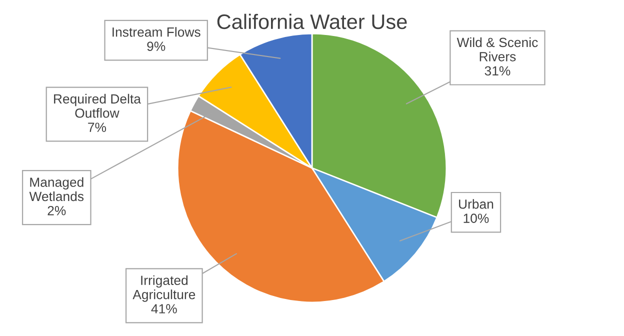 This screenshot has width=624, height=336. Describe the element at coordinates (97, 106) in the screenshot. I see `slice-label: Required Delta Outflow` at that location.